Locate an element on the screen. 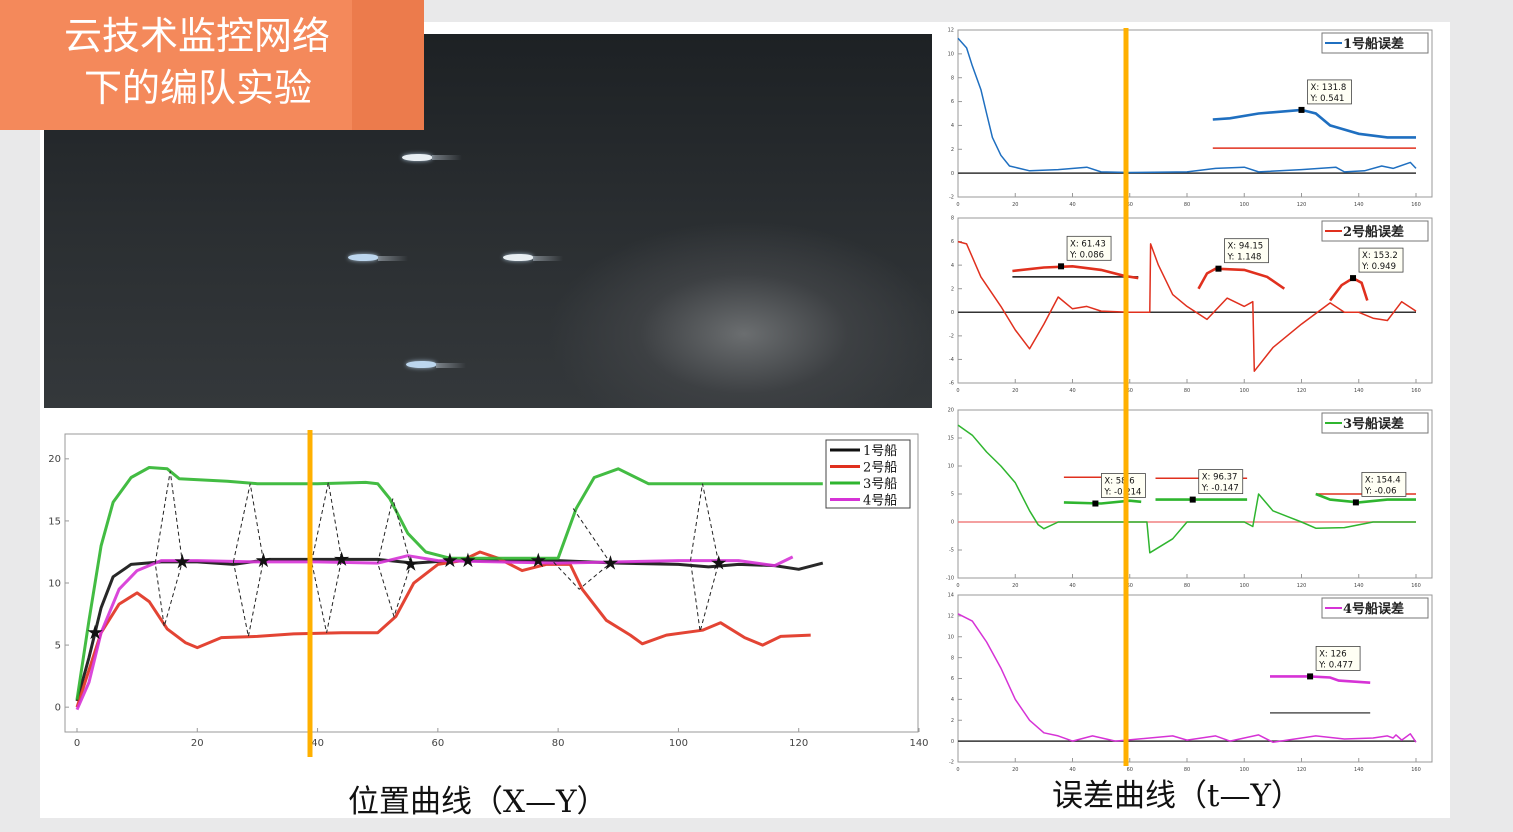  datatip-x: X: 96.37 is located at coordinates (1220, 478).